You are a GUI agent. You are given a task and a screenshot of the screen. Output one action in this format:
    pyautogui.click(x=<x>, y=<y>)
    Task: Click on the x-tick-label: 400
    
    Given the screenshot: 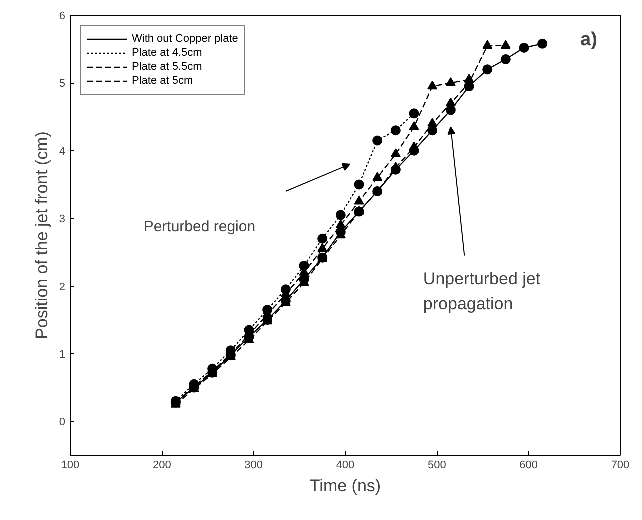 What is the action you would take?
    pyautogui.click(x=345, y=466)
    